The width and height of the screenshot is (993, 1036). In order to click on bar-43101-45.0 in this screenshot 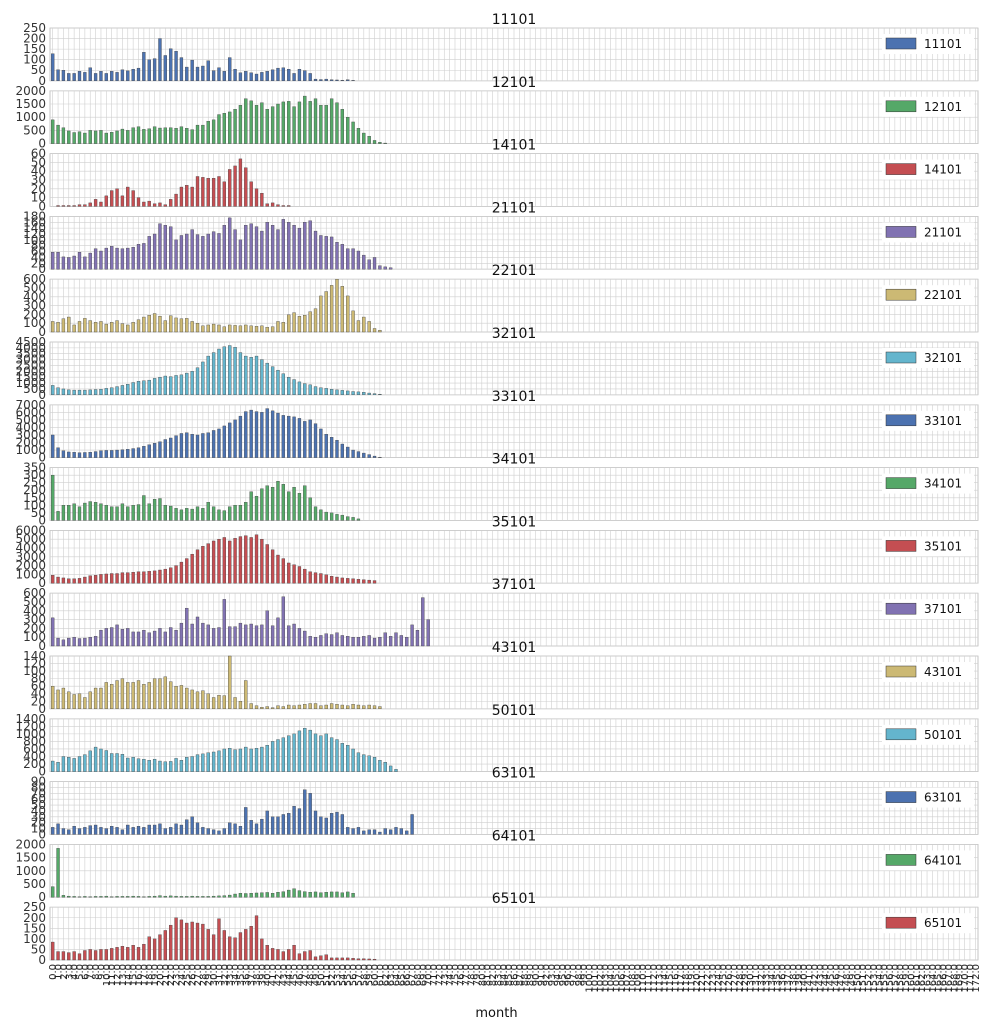, I will do `click(294, 707)`.